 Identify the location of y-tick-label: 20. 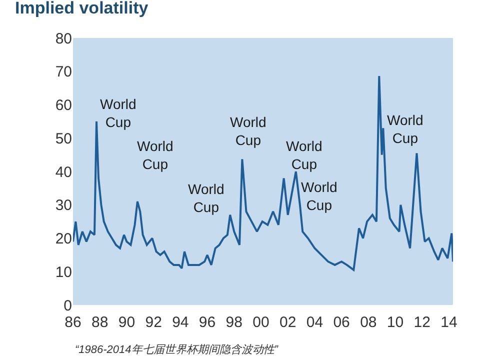
(63, 239).